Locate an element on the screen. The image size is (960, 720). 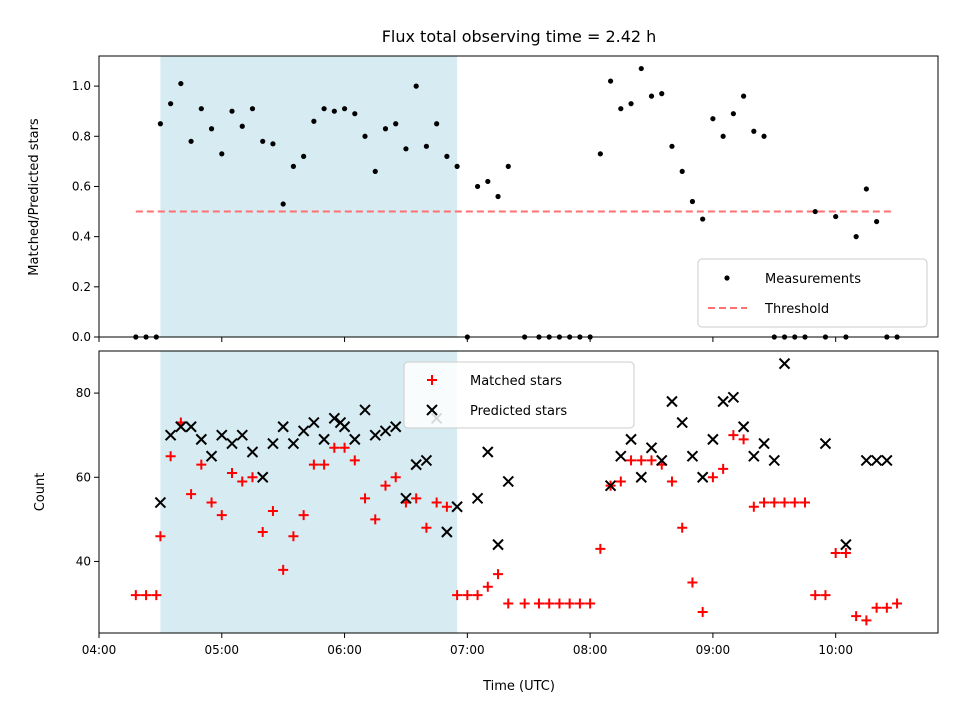
bottom-x-tick-label: 06:00 is located at coordinates (344, 650).